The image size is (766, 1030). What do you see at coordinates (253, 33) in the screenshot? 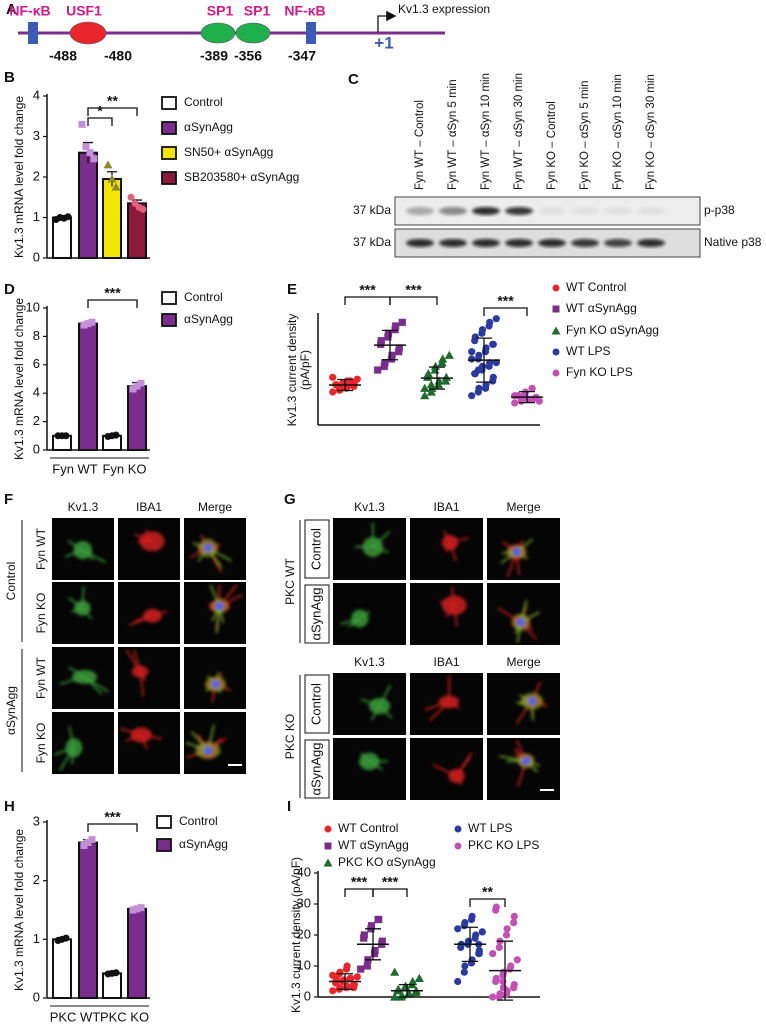
I see `binding-site` at bounding box center [253, 33].